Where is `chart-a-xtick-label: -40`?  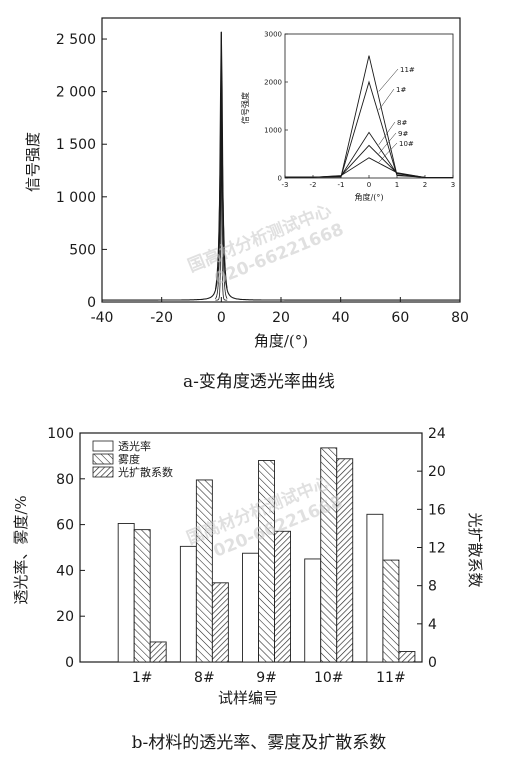
chart-a-xtick-label: -40 is located at coordinates (102, 318).